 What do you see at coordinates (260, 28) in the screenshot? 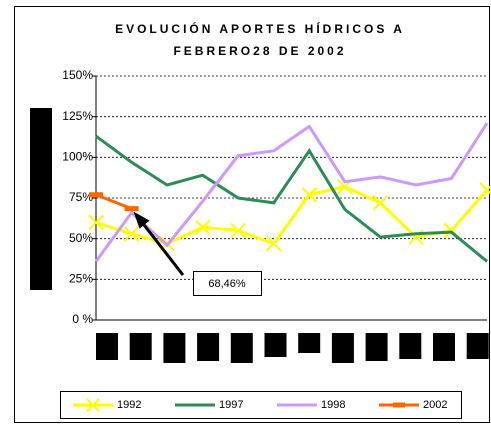
I see `chart-title: EVOLUCIÓN APORTES HÍDRICOS A` at bounding box center [260, 28].